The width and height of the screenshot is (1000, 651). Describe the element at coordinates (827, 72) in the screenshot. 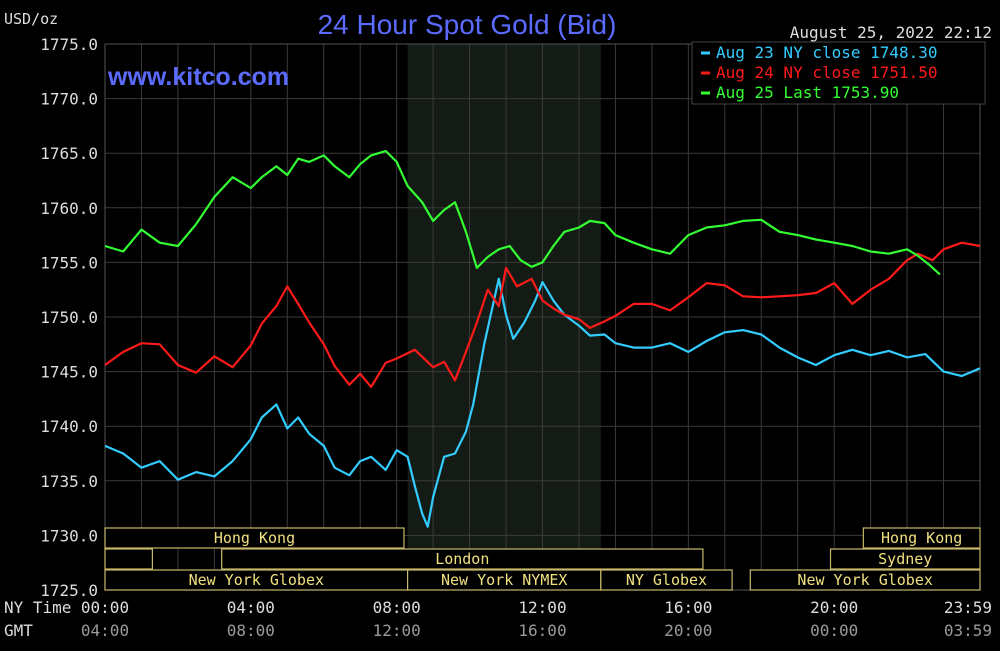

I see `legend-entry: Aug 24 NY close 1751.50` at that location.